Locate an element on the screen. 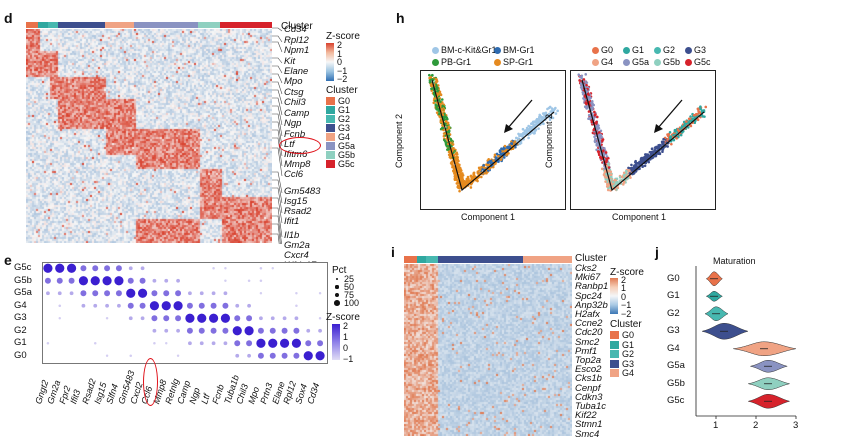  panel-h-right-legend-label: G5b is located at coordinates (672, 62).